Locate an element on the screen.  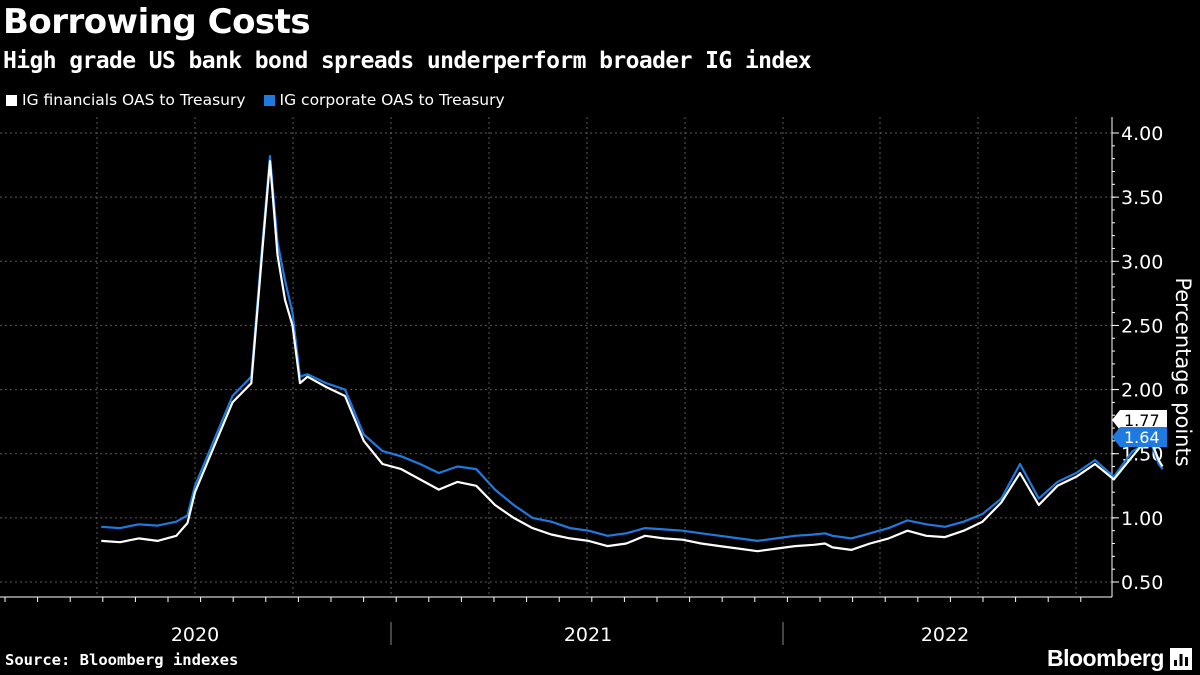
x-tick-label-0: 2020 is located at coordinates (195, 635).